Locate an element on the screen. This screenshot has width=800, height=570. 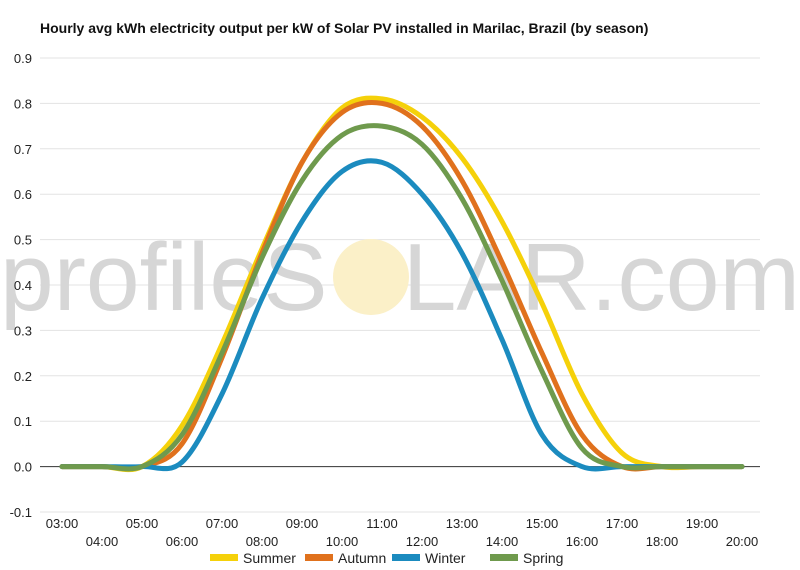
legend: Summer Autumn Winter Spring is located at coordinates (386, 558).